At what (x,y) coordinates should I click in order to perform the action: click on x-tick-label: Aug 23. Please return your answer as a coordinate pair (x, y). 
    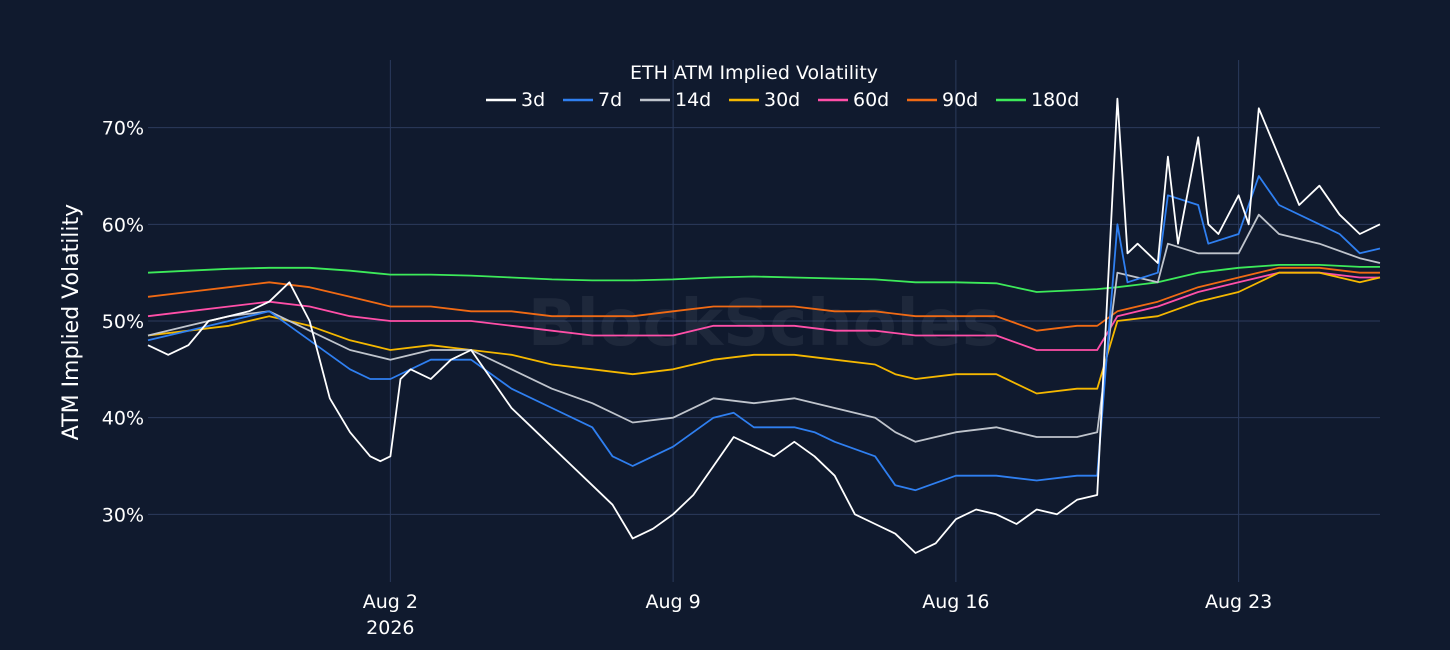
    Looking at the image, I should click on (1238, 602).